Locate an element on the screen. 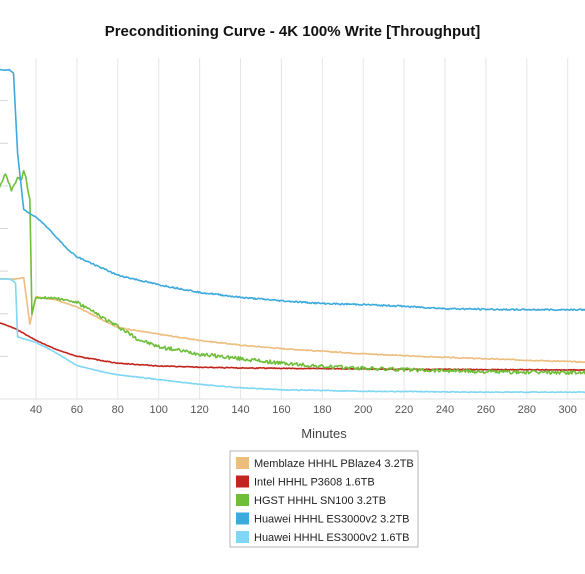 The height and width of the screenshot is (574, 585). x-tick-labels: 40 60 80 100 120 140 160 180 200 220 240 260 280 300 is located at coordinates (303, 410).